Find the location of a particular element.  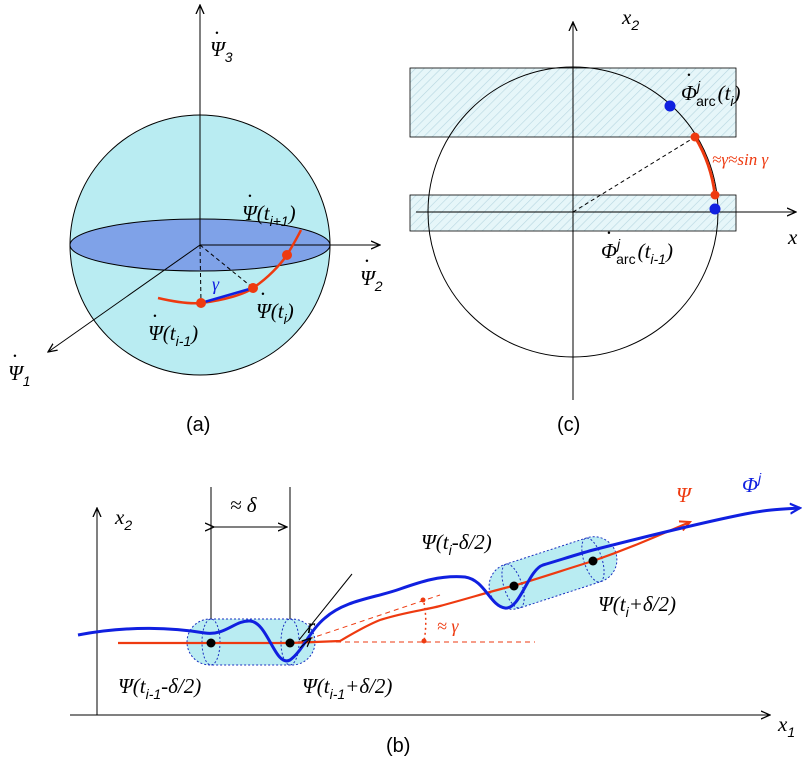

phi-point-bottom is located at coordinates (715, 209).